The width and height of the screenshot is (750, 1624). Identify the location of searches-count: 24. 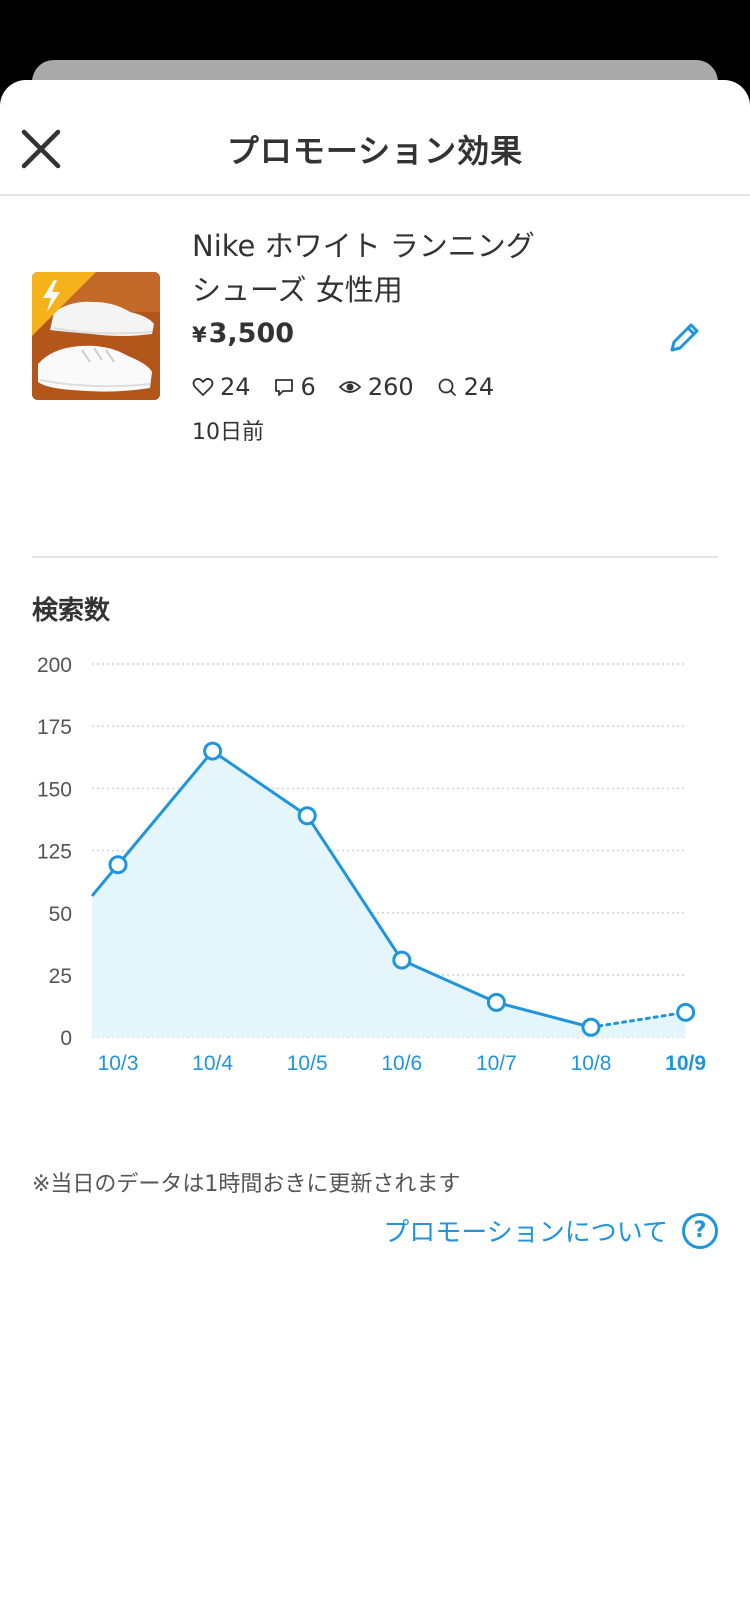
(479, 387).